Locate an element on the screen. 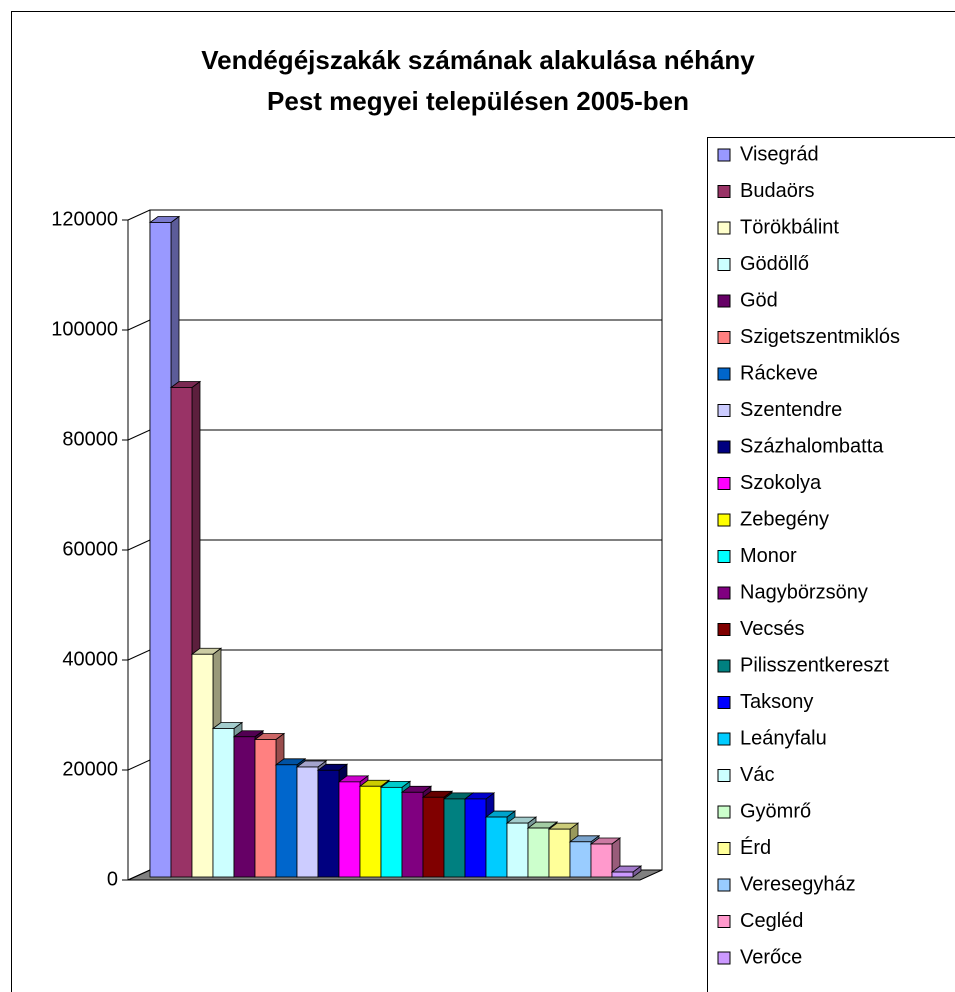  legend-label: Gyömrő is located at coordinates (775, 811).